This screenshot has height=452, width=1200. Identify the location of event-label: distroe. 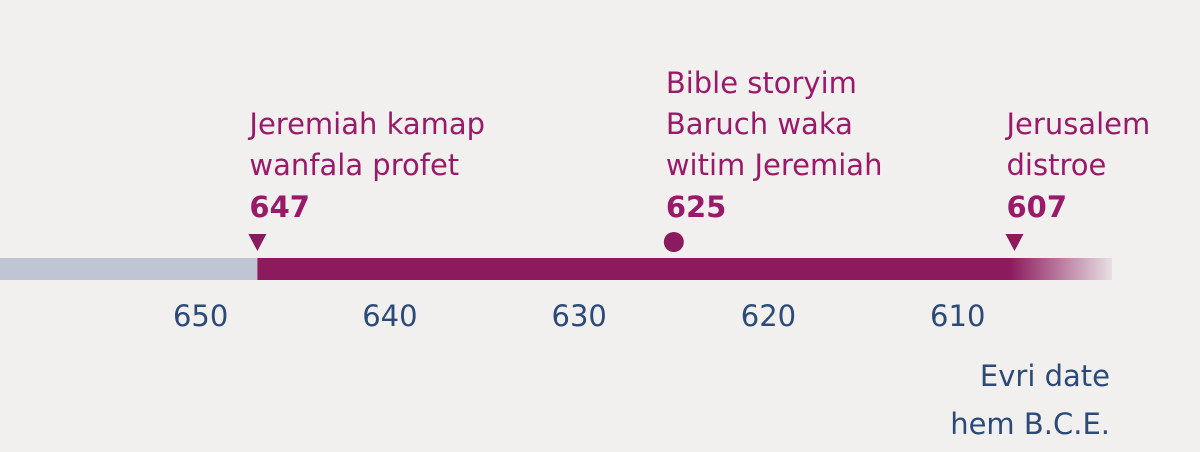
(1057, 165).